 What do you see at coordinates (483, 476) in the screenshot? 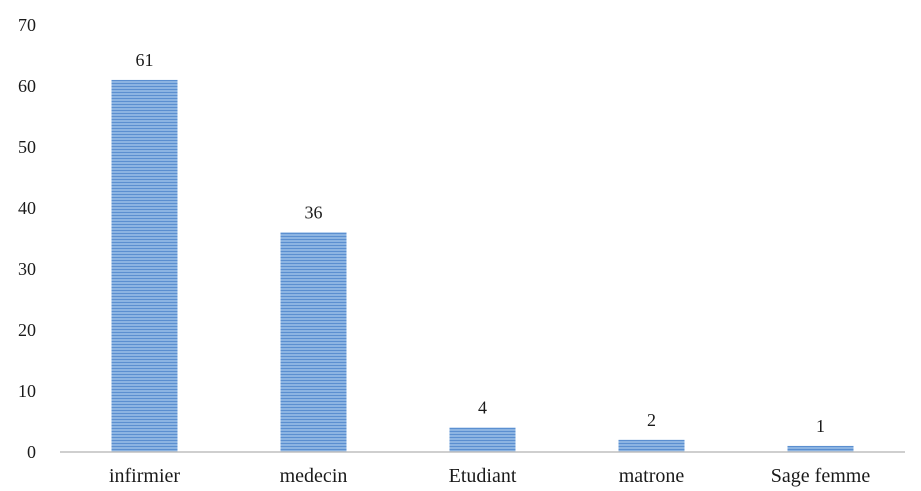
I see `x-category-label: Etudiant` at bounding box center [483, 476].